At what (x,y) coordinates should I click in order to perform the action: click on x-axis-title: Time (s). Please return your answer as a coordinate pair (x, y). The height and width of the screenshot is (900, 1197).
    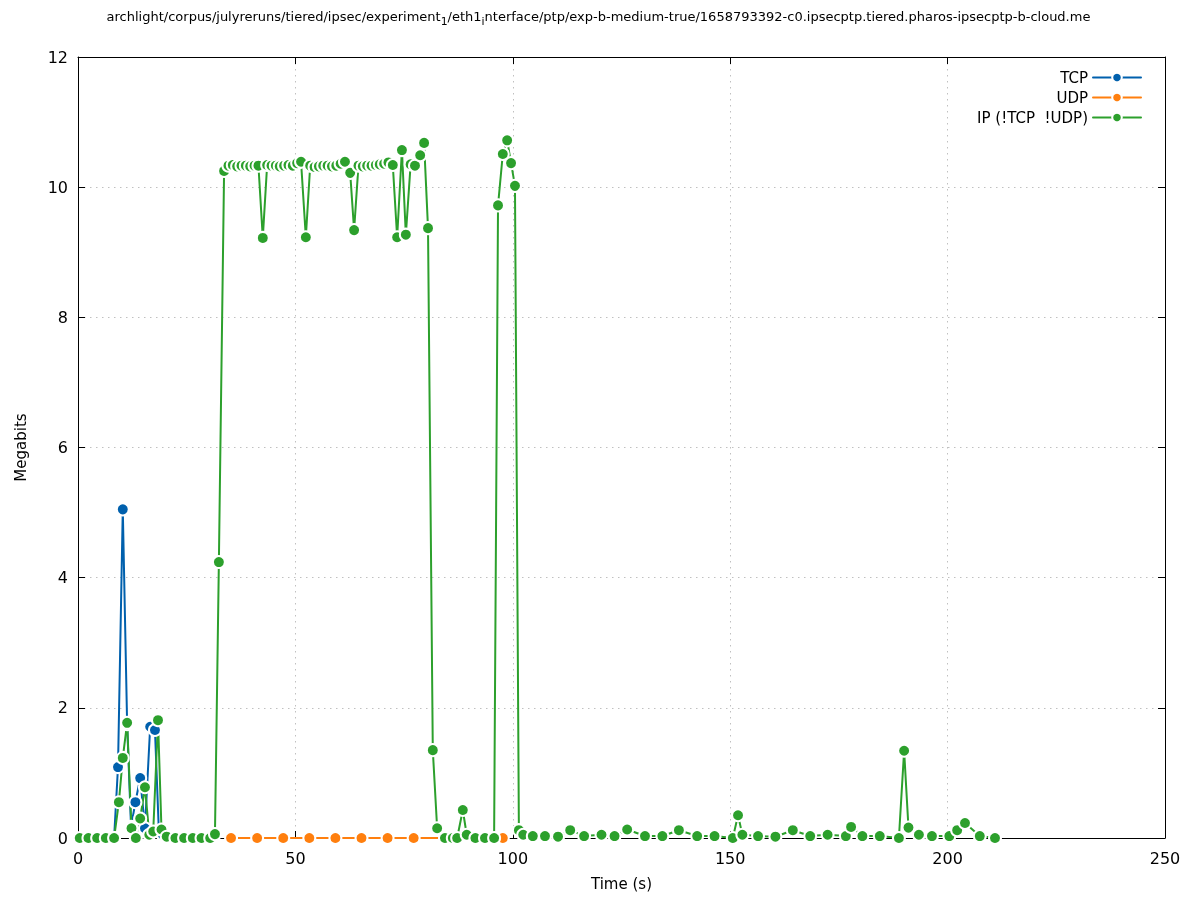
    Looking at the image, I should click on (621, 883).